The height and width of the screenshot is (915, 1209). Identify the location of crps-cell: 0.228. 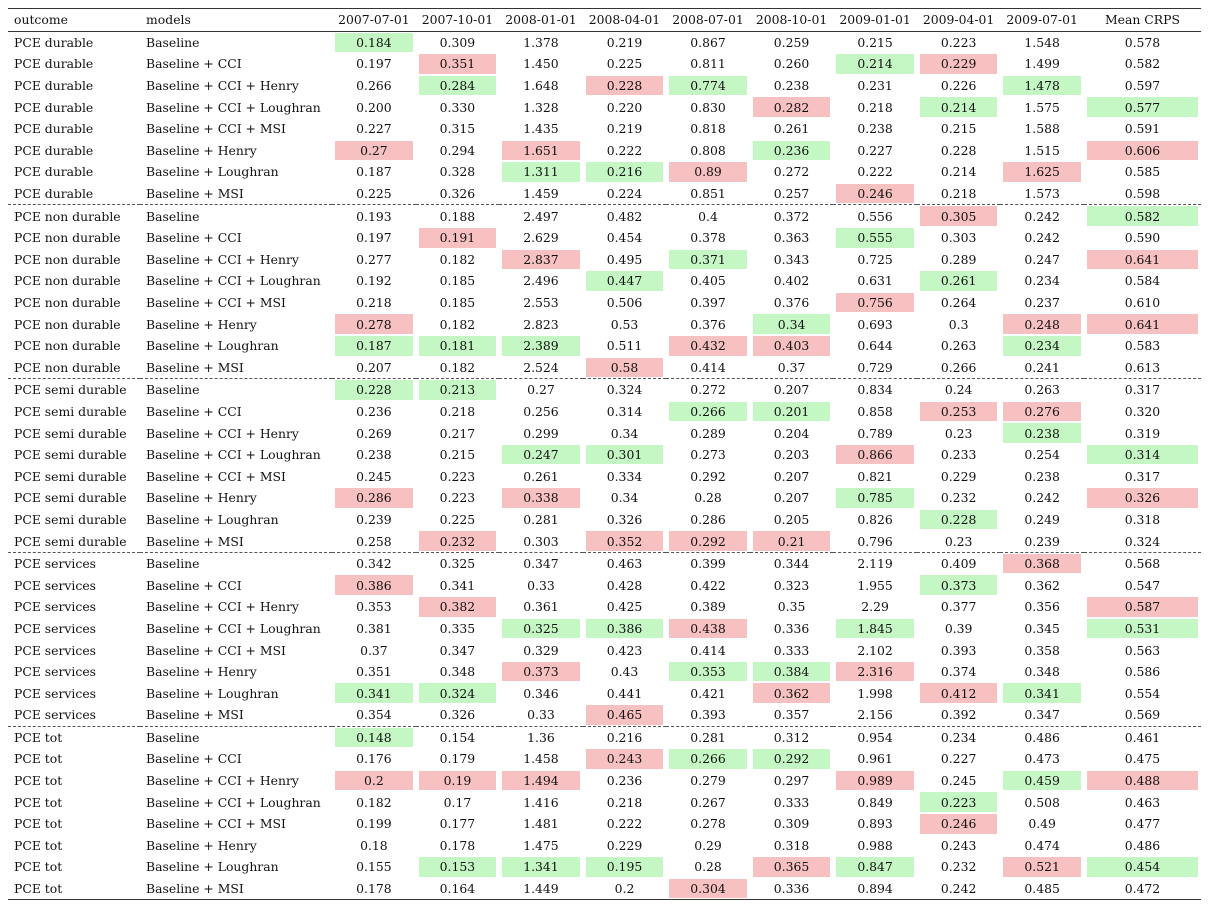
(625, 86).